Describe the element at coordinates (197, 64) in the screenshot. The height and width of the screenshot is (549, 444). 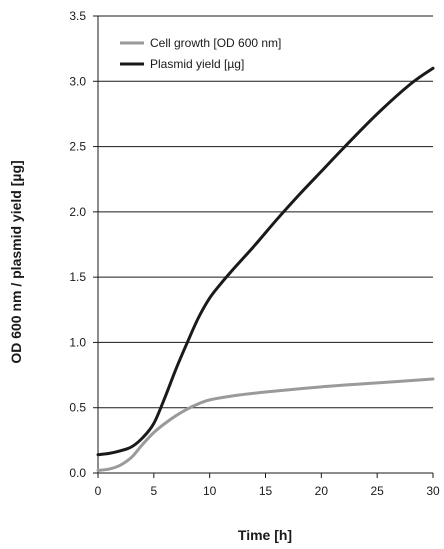
I see `legend-label-plasmid-yield: Plasmid yield [µg]` at that location.